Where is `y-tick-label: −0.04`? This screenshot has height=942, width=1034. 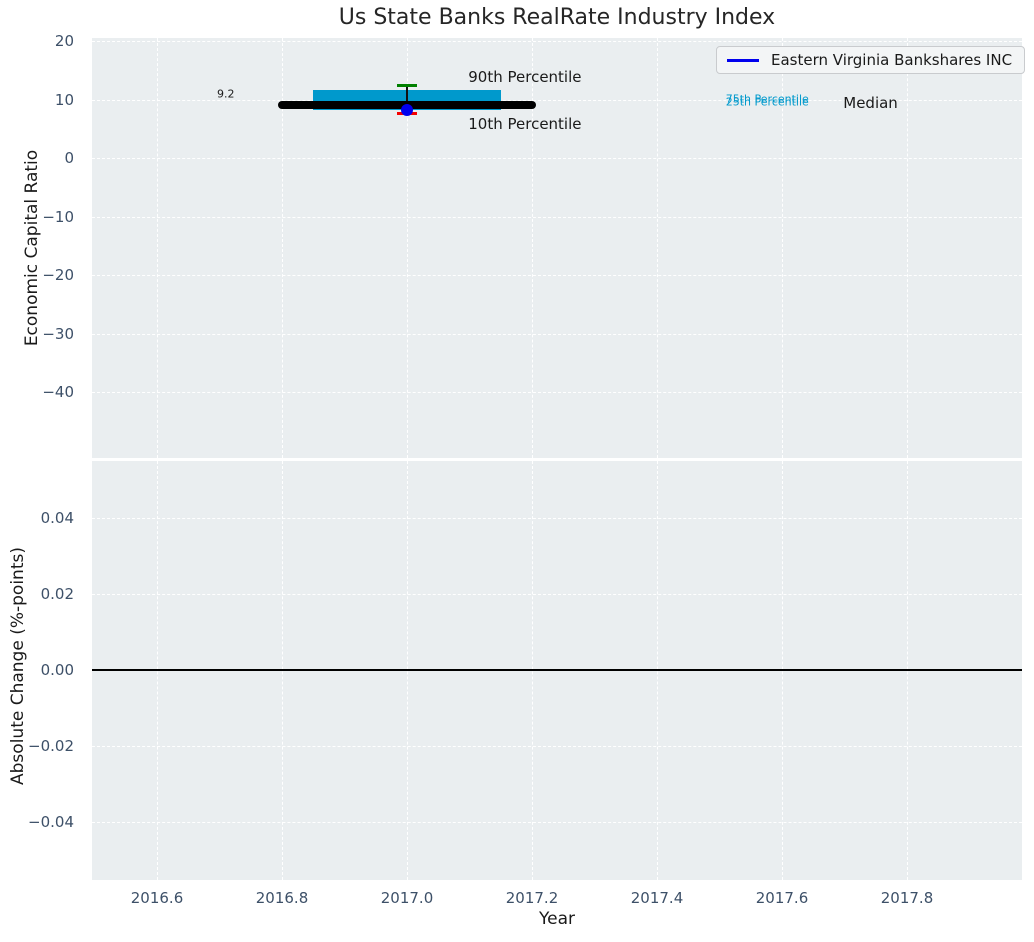
y-tick-label: −0.04 is located at coordinates (51, 821).